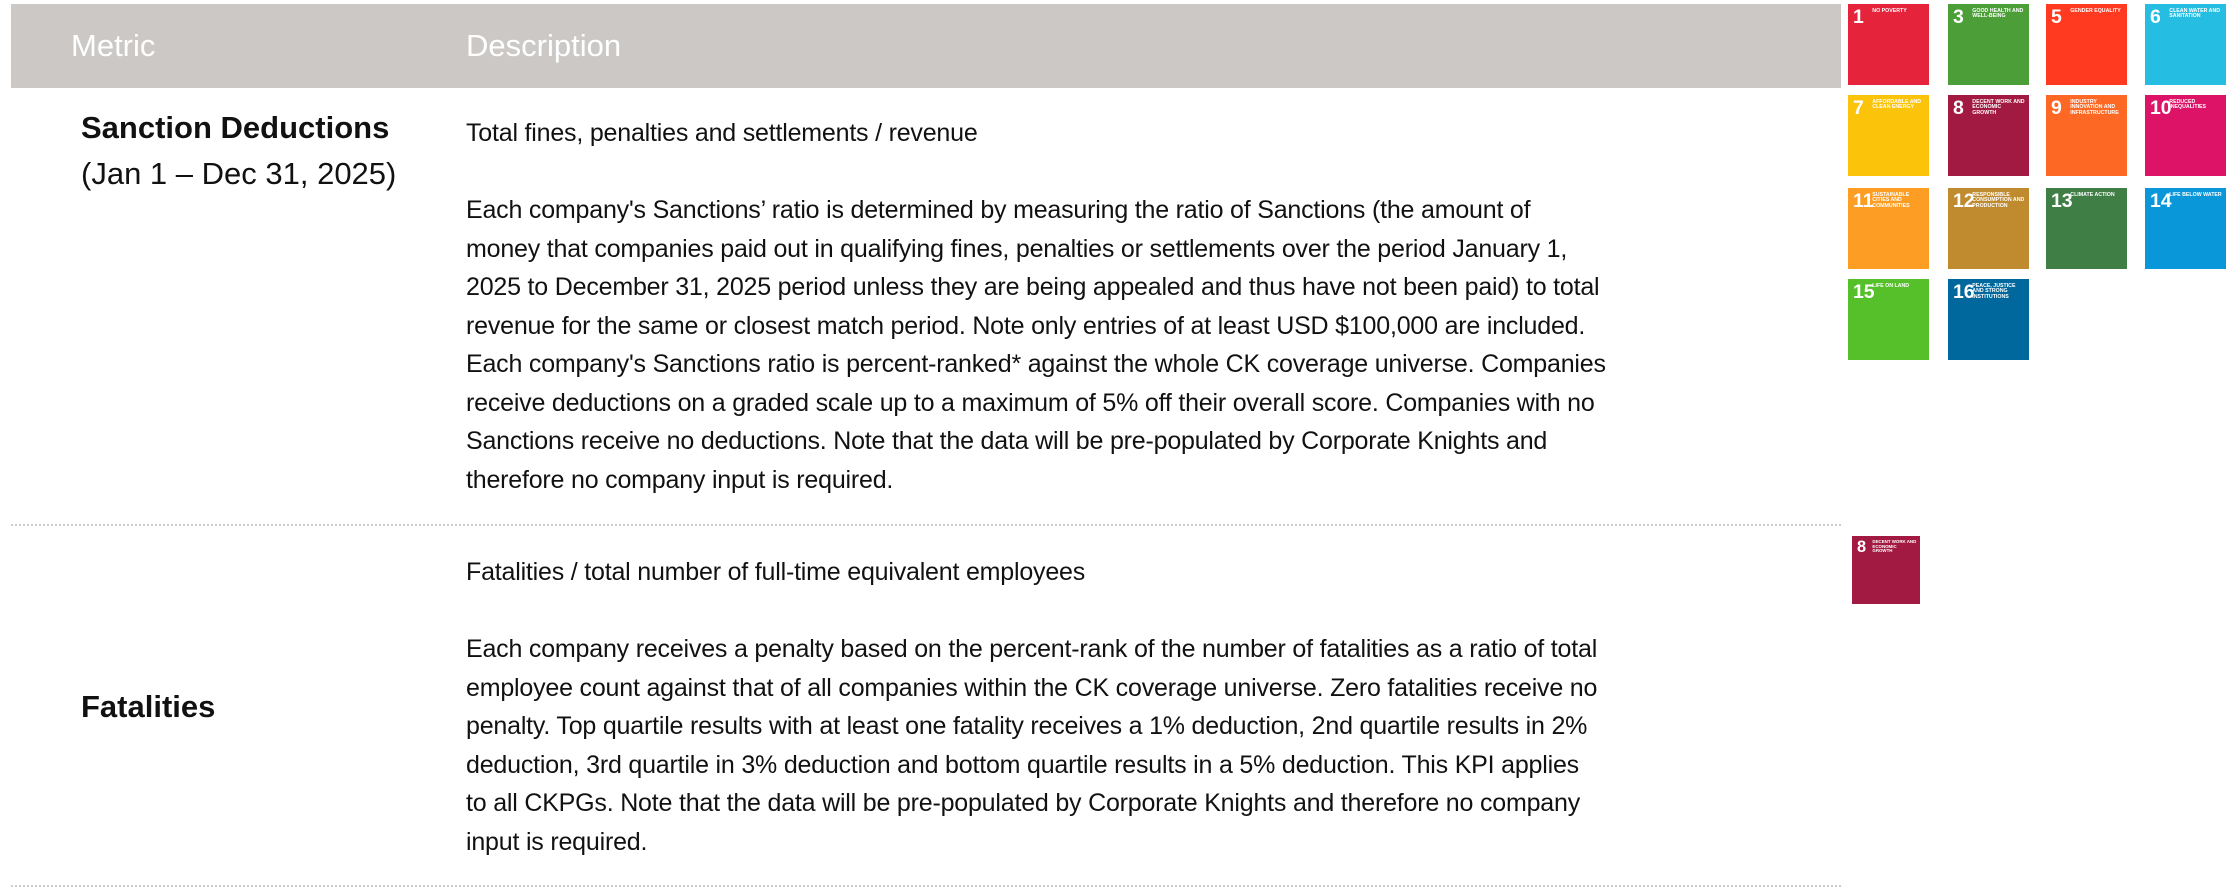 The height and width of the screenshot is (887, 2234). What do you see at coordinates (1891, 285) in the screenshot?
I see `sdg-label: LIFE ON LAND` at bounding box center [1891, 285].